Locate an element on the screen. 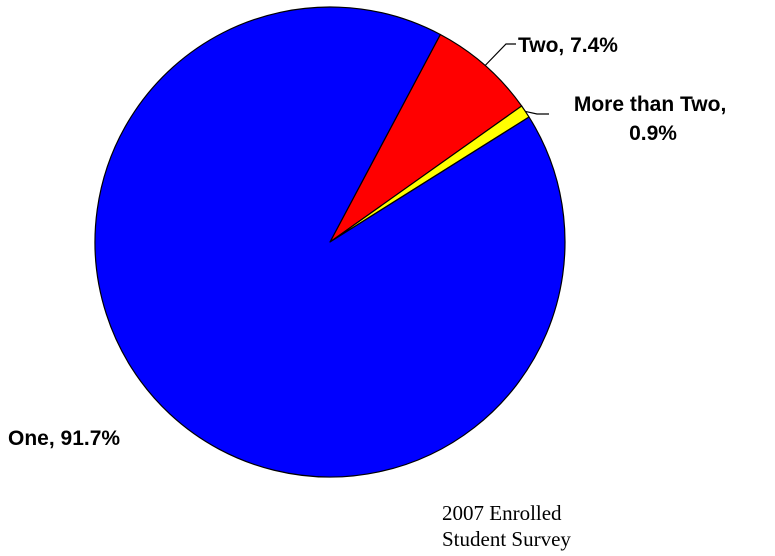  leader-line-two is located at coordinates (500, 54).